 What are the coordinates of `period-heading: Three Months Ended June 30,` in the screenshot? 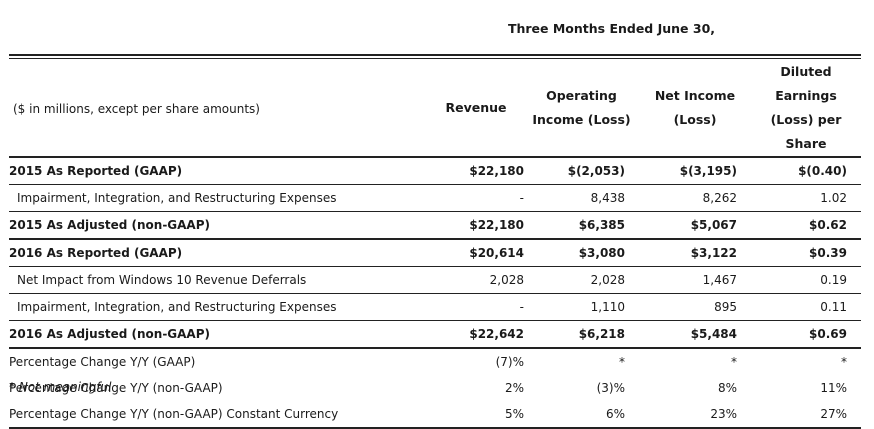 It's located at (611, 28).